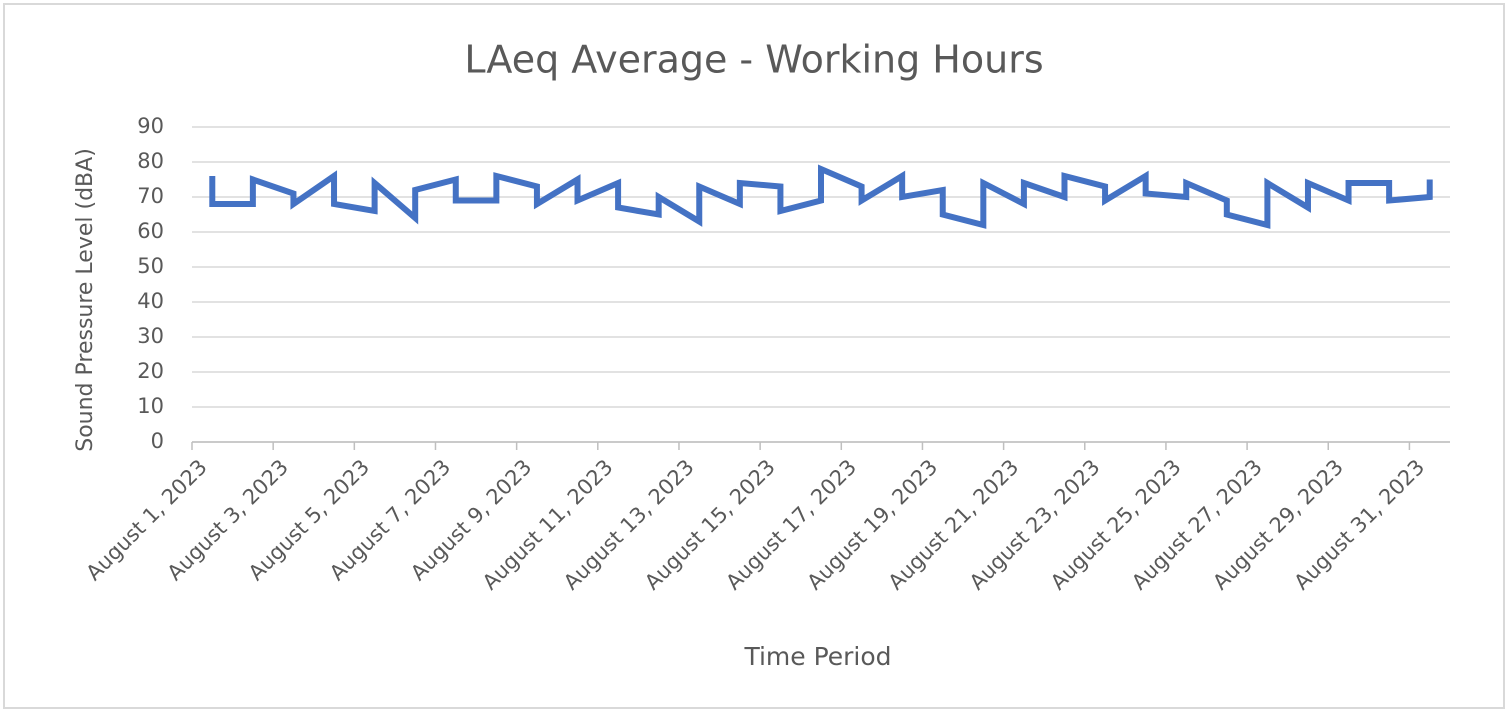 The width and height of the screenshot is (1509, 713). Describe the element at coordinates (150, 126) in the screenshot. I see `y-tick-label: 90` at that location.